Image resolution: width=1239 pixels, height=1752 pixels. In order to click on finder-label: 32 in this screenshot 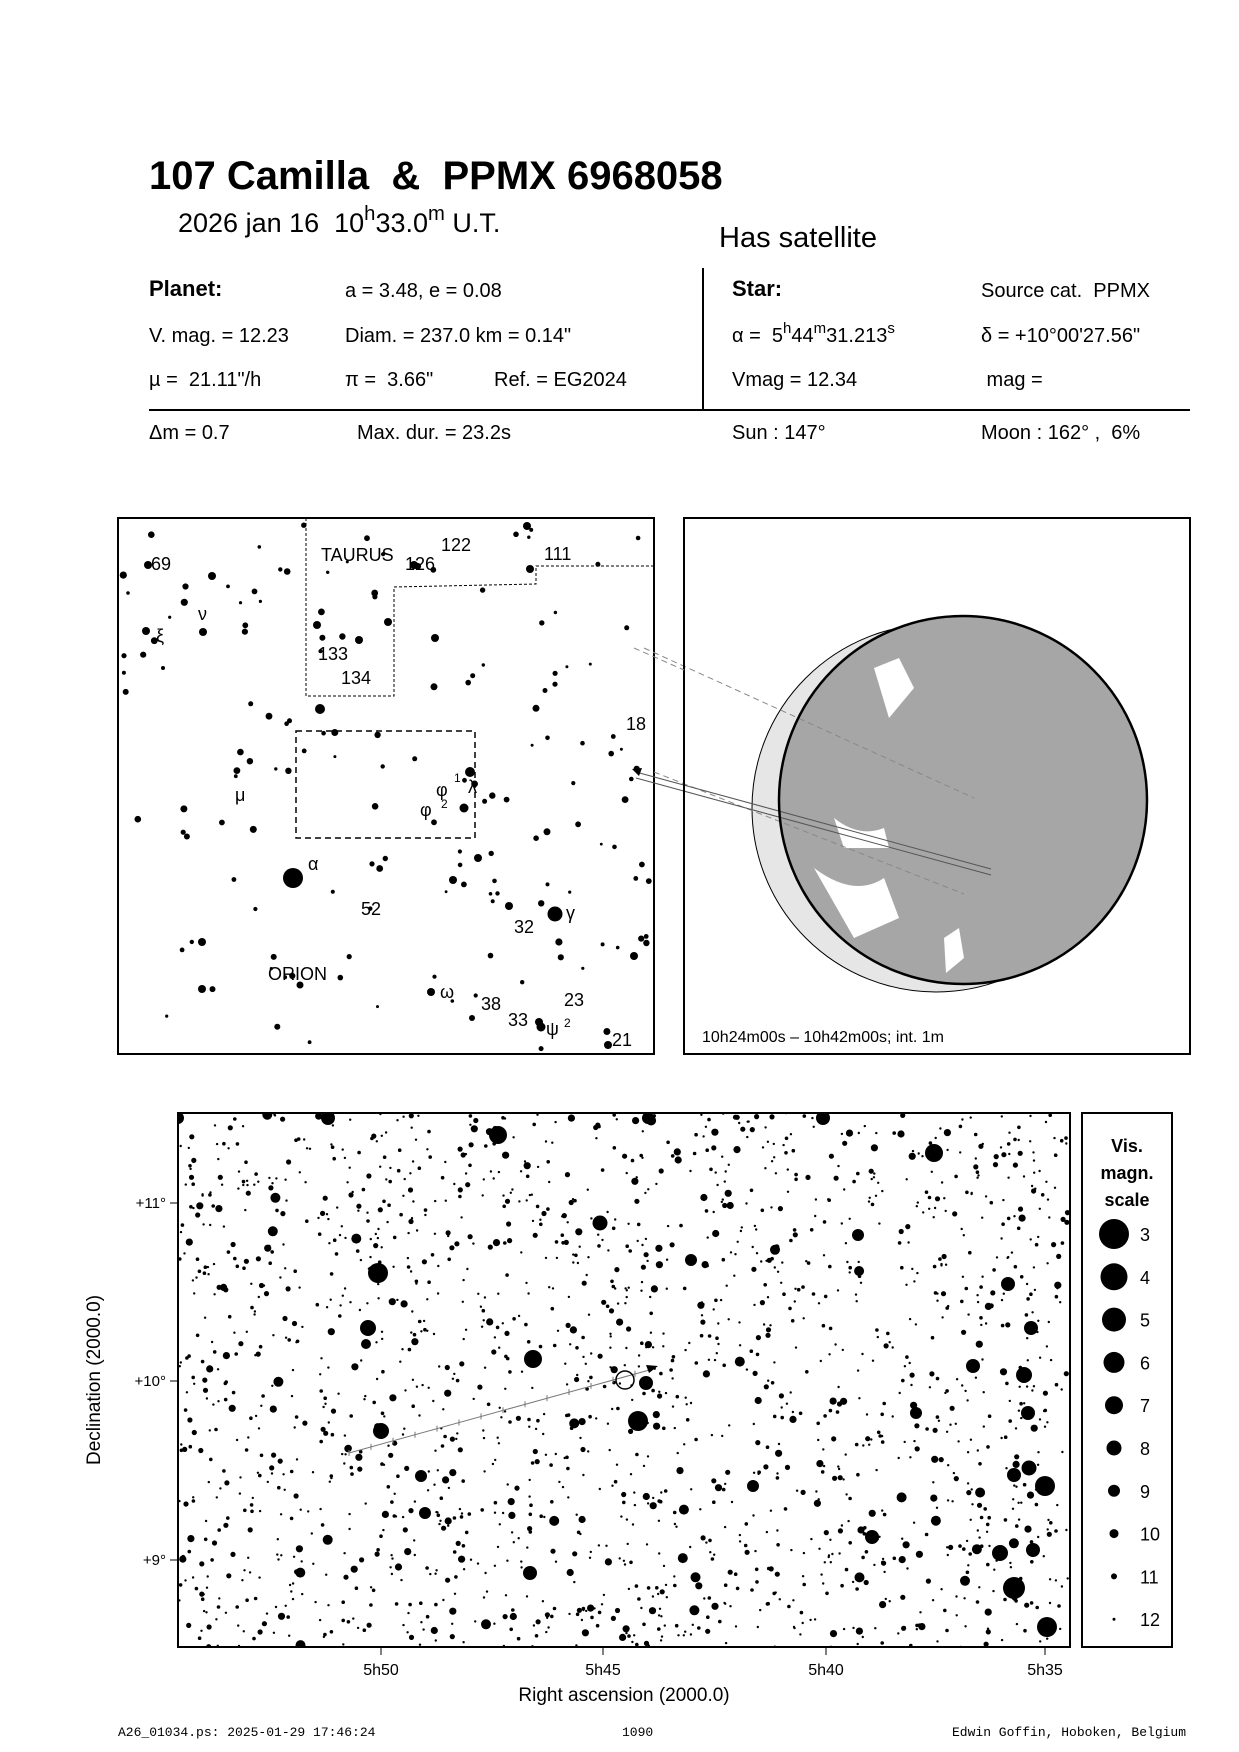, I will do `click(524, 927)`.